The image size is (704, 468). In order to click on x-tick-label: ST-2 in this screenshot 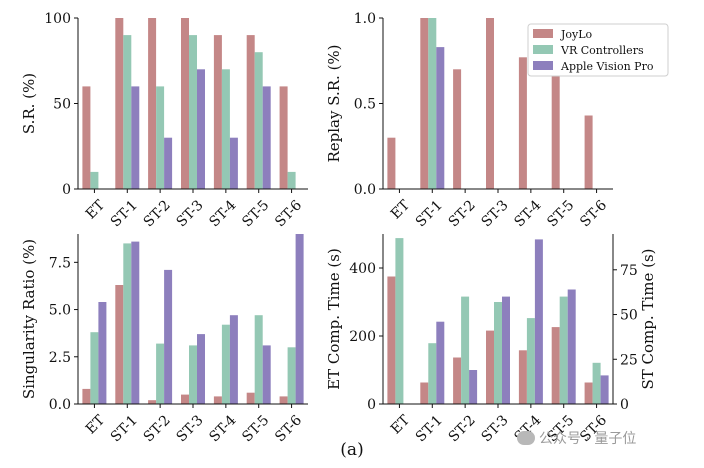, I will do `click(462, 213)`.